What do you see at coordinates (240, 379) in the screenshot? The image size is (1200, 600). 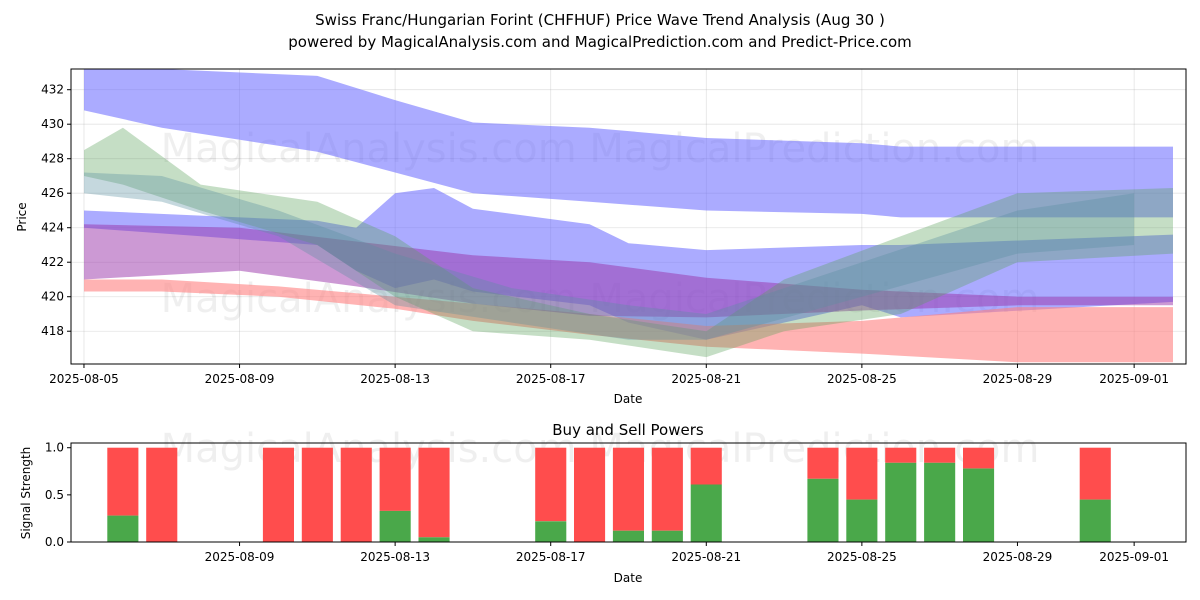 I see `price-x-tick-label: 2025-08-09` at bounding box center [240, 379].